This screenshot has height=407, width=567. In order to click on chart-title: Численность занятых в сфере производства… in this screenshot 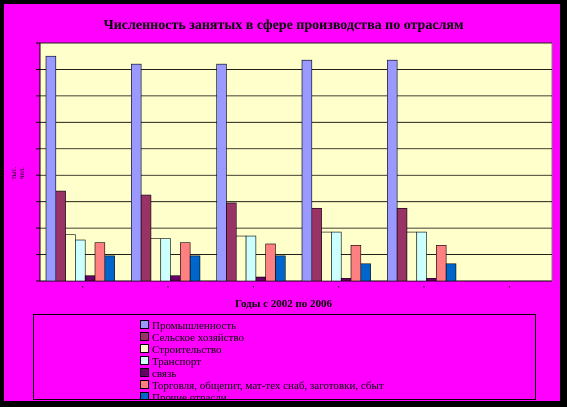, I will do `click(283, 25)`.